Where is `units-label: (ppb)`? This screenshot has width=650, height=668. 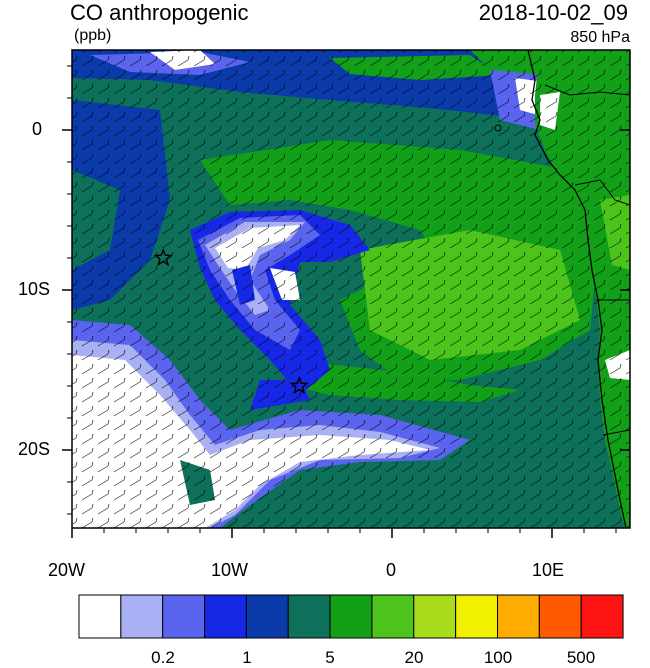 units-label: (ppb) is located at coordinates (93, 35).